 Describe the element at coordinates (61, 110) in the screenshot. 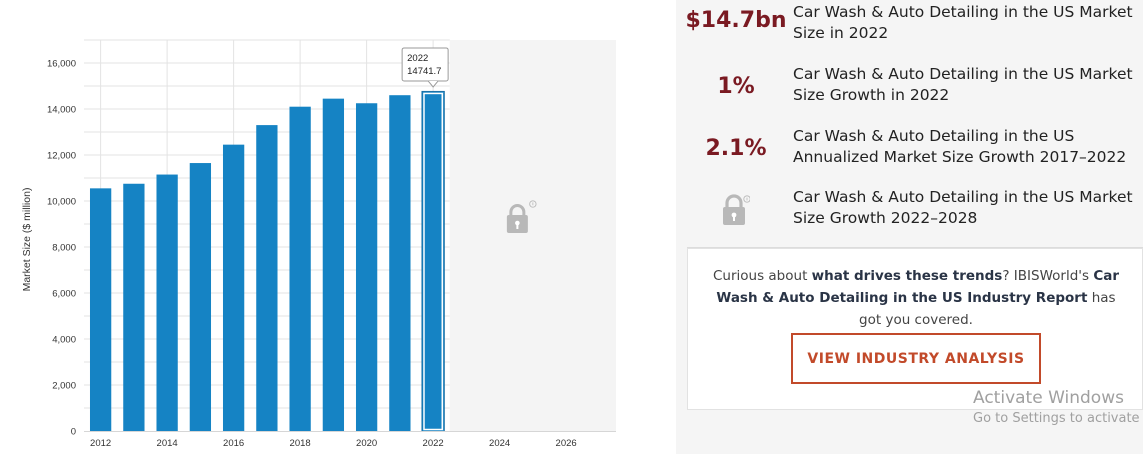

I see `y-tick-label: 14,000` at that location.